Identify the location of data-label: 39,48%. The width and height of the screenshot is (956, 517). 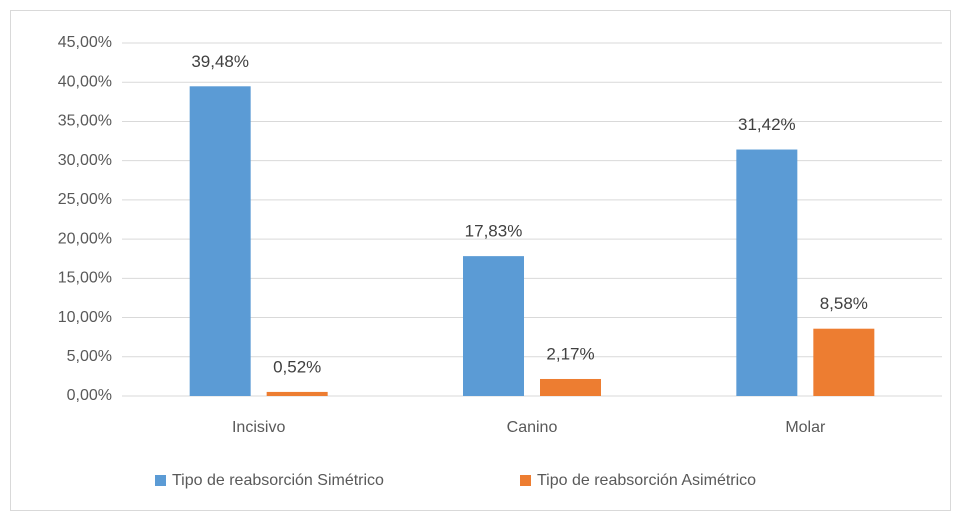
(220, 61).